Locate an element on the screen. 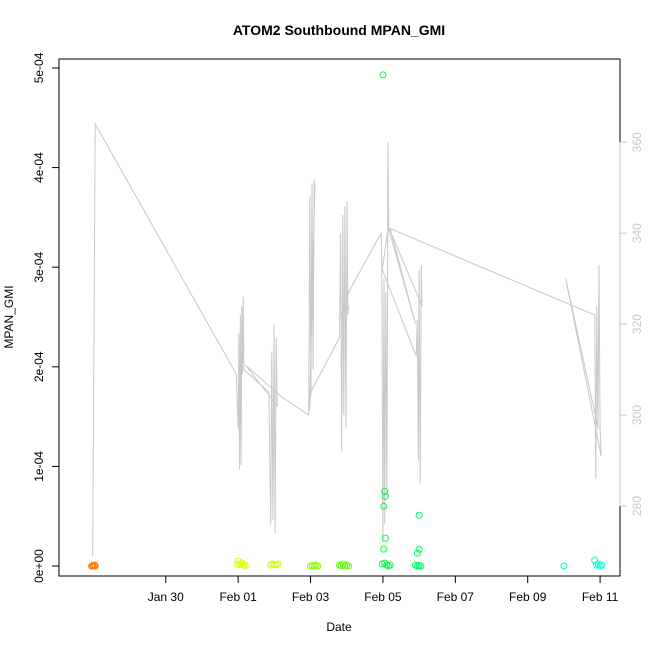 Image resolution: width=650 pixels, height=650 pixels. x-tick-label: Feb 03 is located at coordinates (311, 597).